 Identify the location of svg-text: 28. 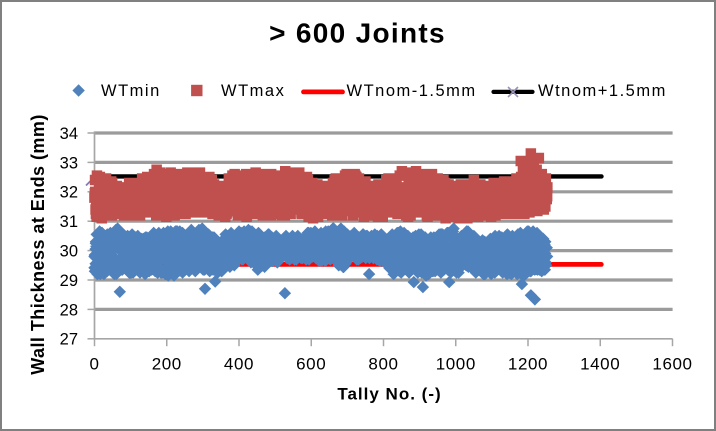
(69, 310).